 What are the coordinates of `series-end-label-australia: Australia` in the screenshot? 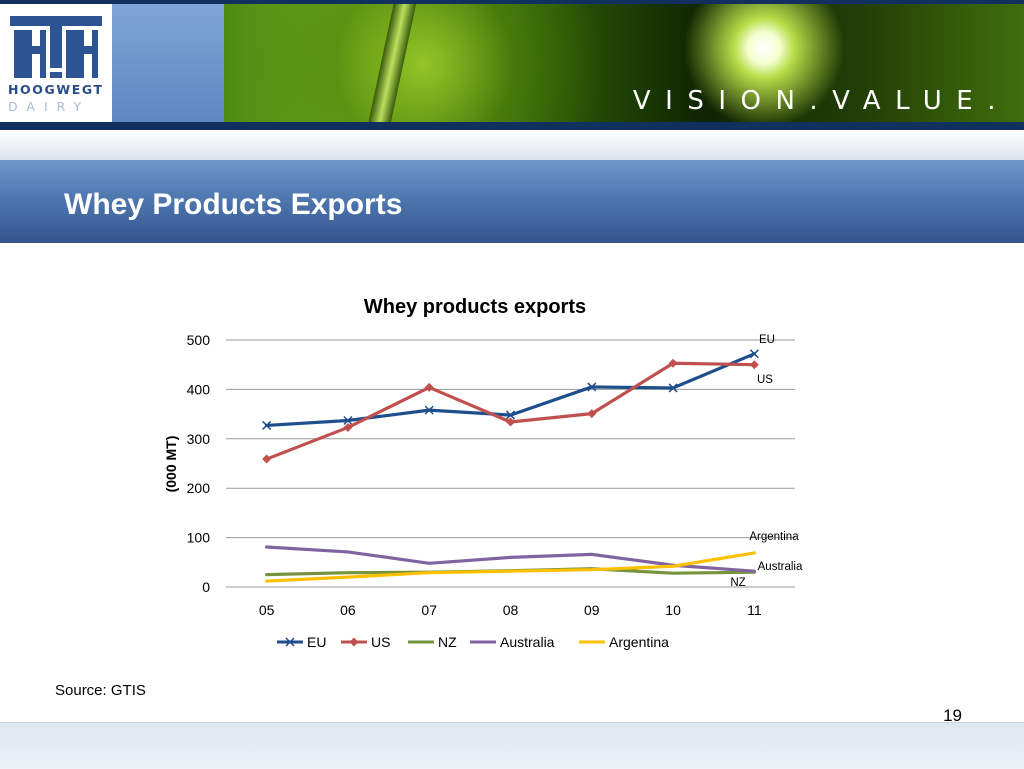 It's located at (780, 567).